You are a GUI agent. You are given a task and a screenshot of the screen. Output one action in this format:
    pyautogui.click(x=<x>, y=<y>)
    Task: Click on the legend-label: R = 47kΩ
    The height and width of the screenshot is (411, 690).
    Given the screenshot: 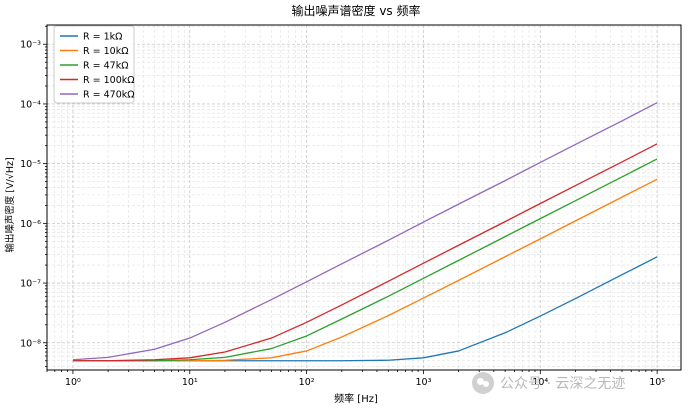 What is the action you would take?
    pyautogui.click(x=105, y=66)
    